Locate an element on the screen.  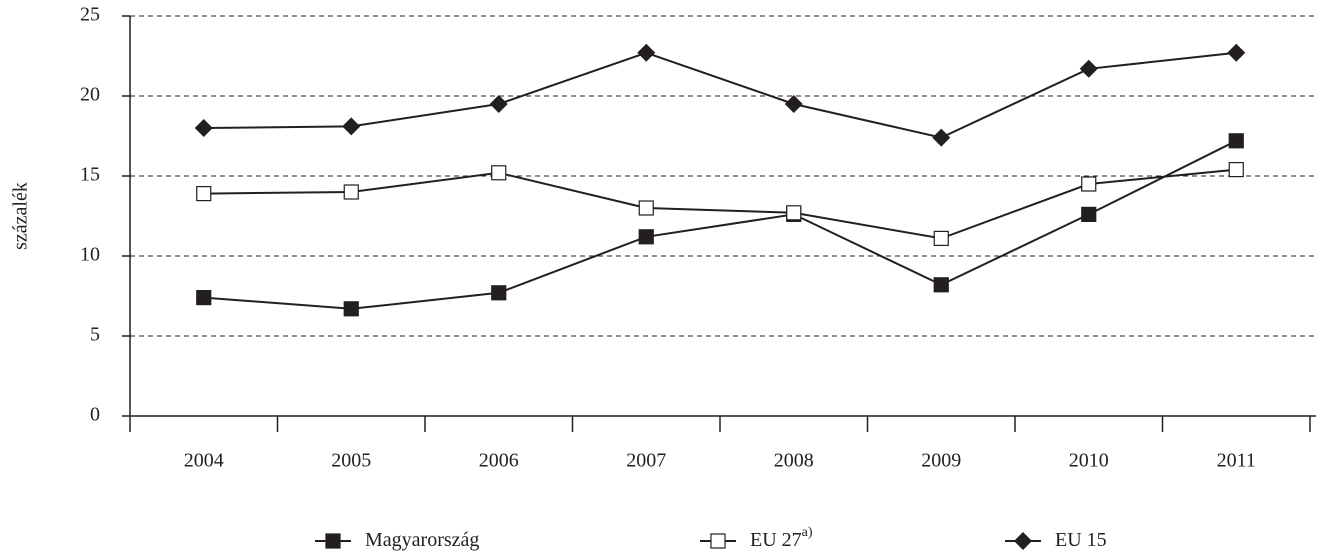
x-tick-label: 2007 is located at coordinates (646, 461).